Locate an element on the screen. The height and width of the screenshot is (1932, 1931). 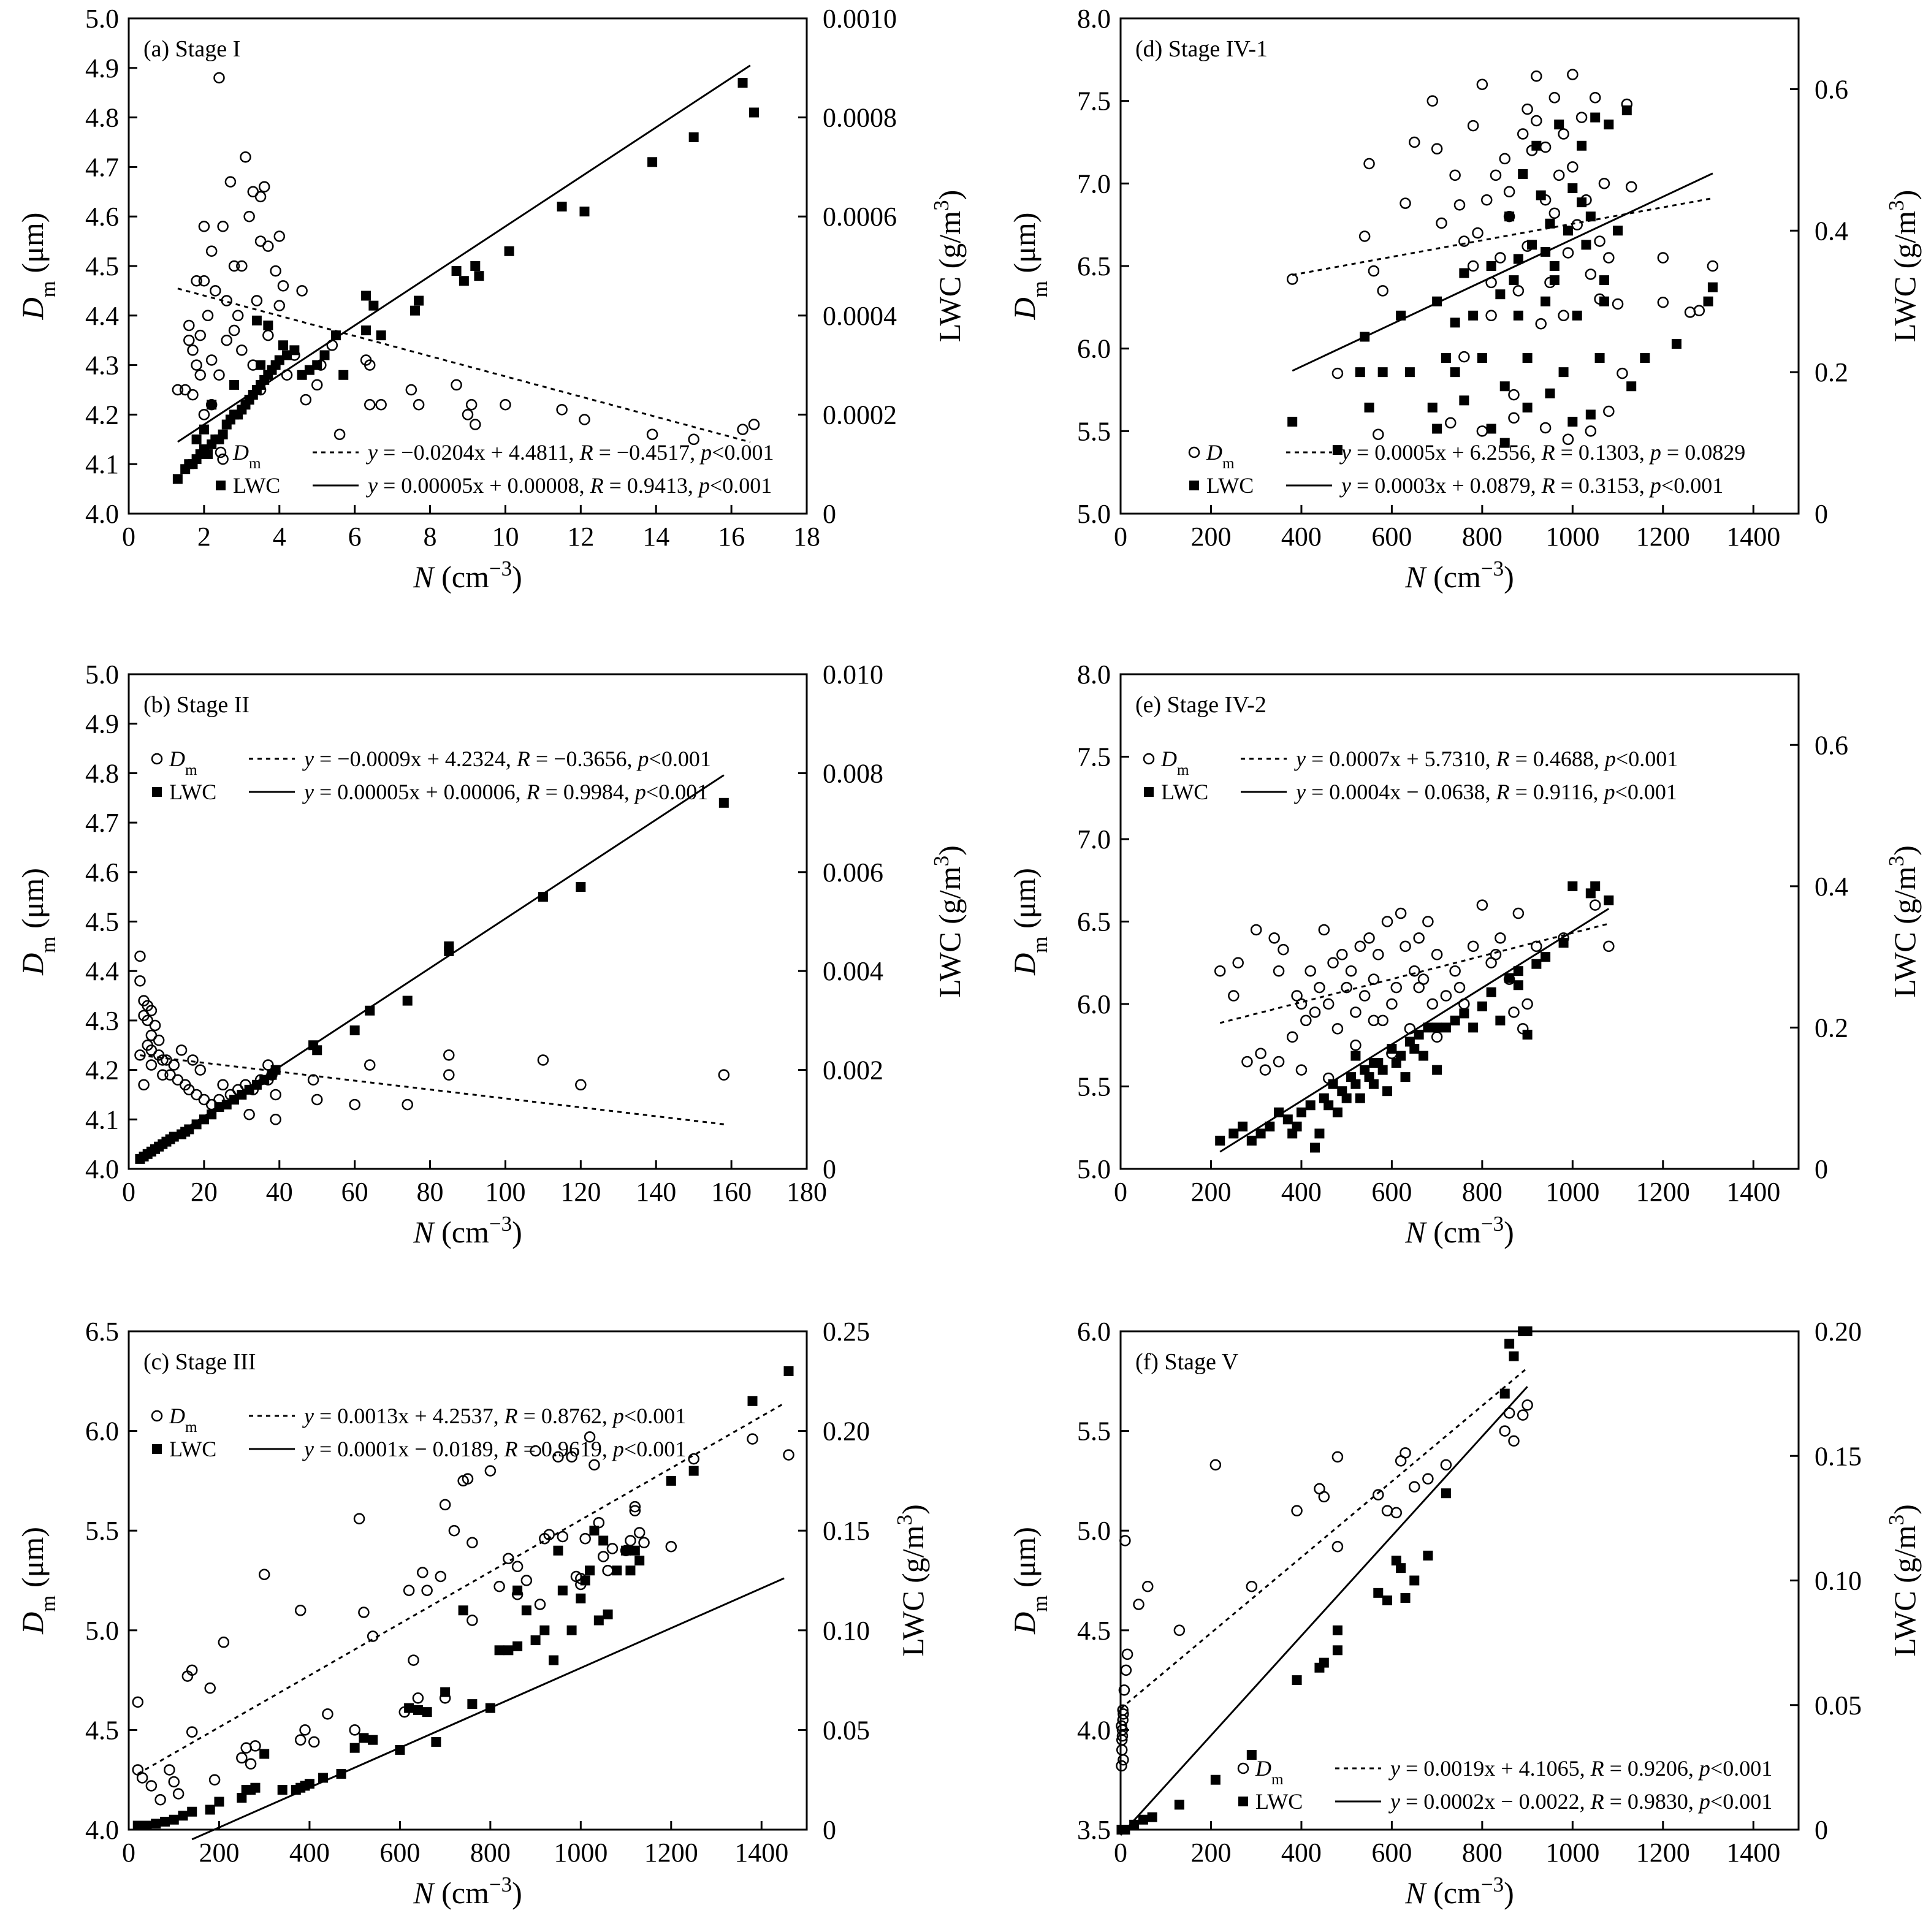
y2-tick-label: 0.010 is located at coordinates (853, 675).